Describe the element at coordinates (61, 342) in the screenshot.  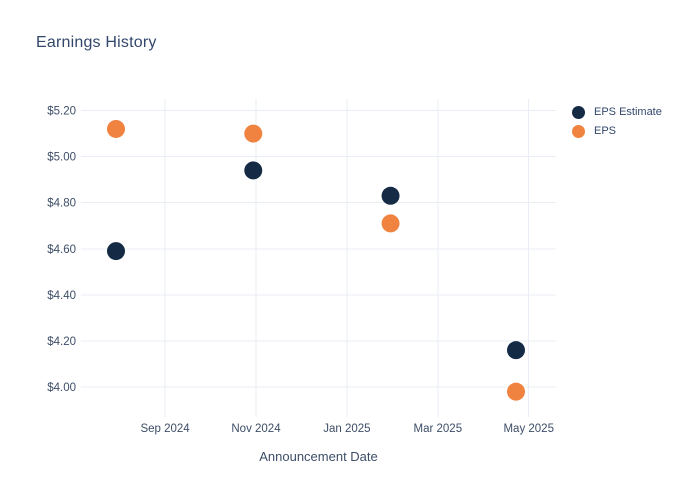
I see `y-tick-label: $4.20` at that location.